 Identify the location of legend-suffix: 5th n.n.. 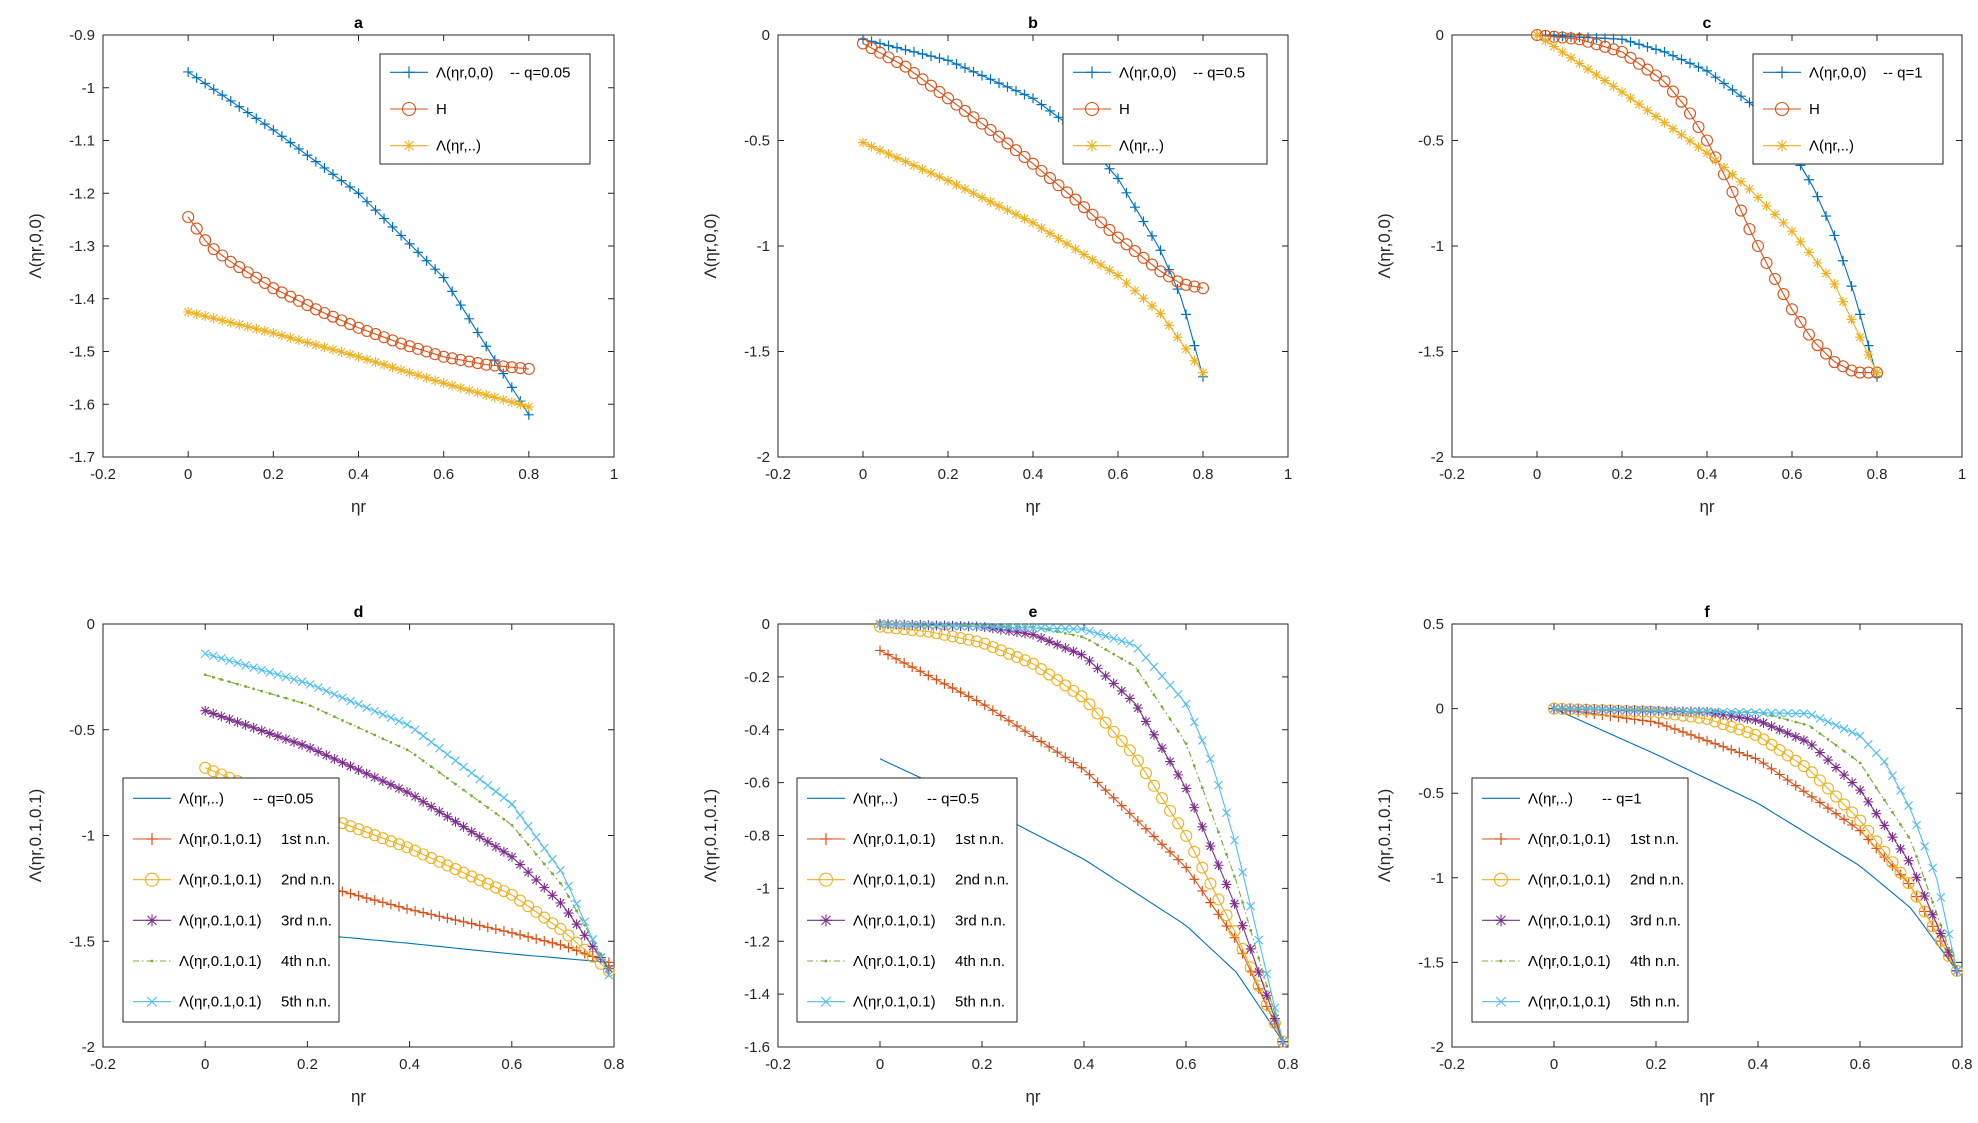
(1655, 1002).